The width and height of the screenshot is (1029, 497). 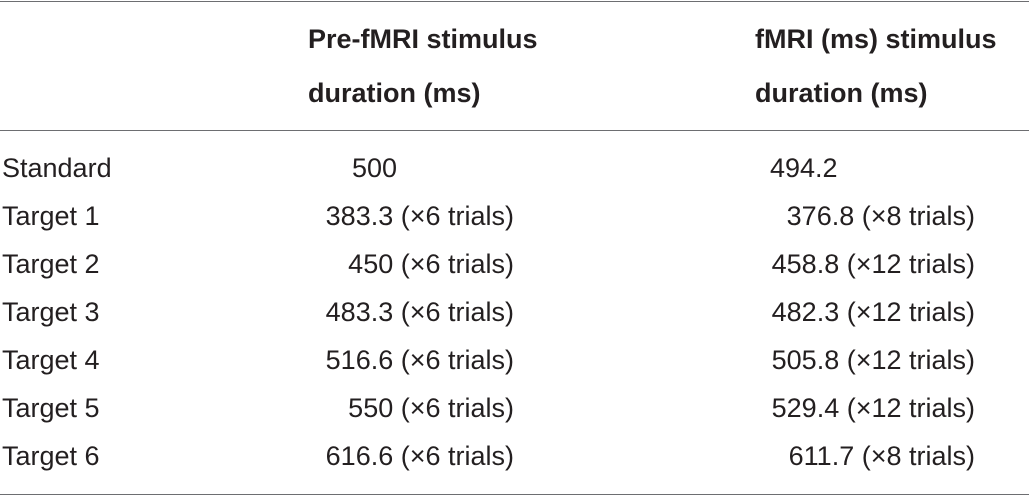 I want to click on top-rule, so click(x=514, y=1).